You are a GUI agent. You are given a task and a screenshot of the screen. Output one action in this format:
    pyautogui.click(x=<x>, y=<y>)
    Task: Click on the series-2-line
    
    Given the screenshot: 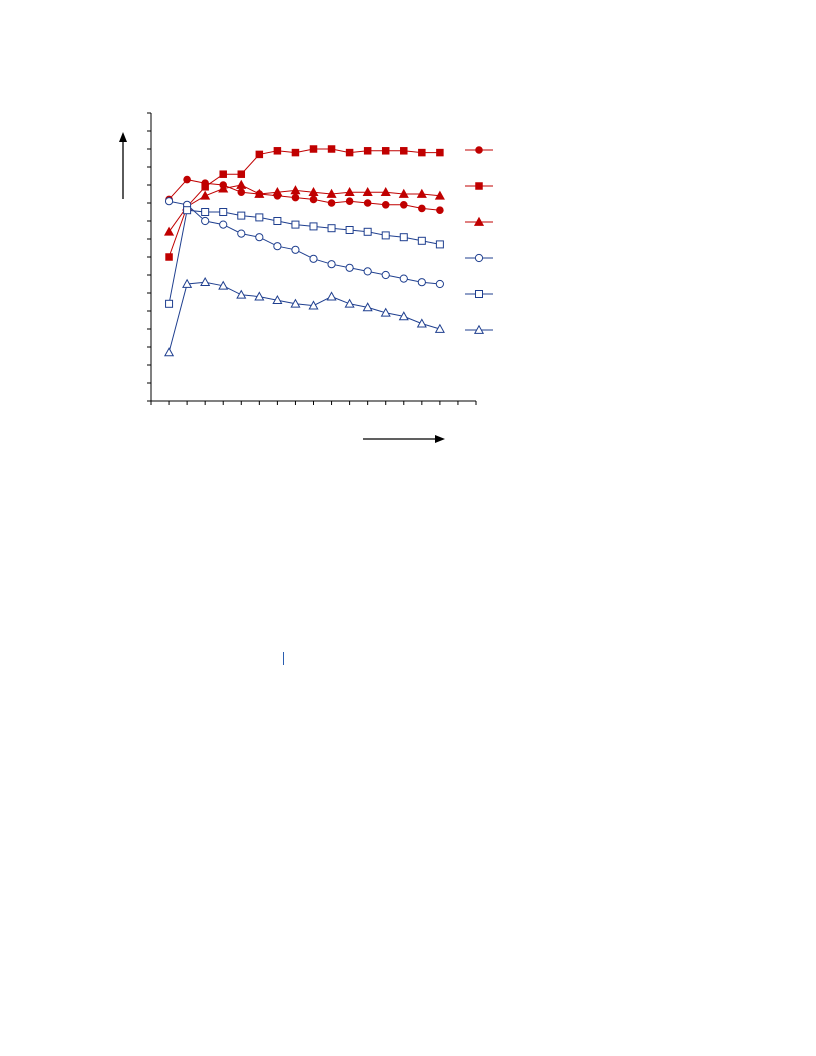 What is the action you would take?
    pyautogui.click(x=304, y=203)
    